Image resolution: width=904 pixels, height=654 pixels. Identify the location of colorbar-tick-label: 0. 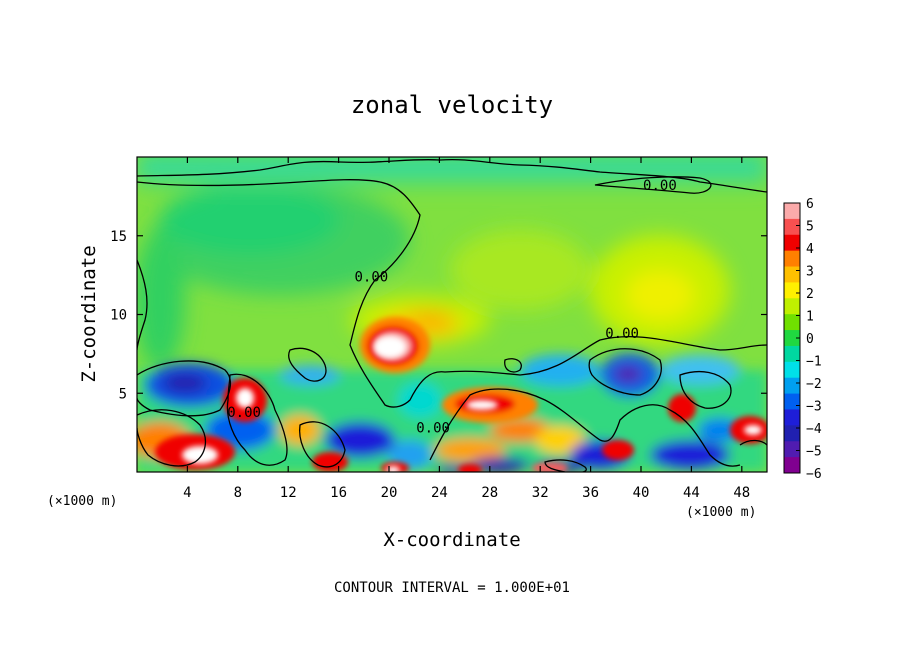
(810, 339).